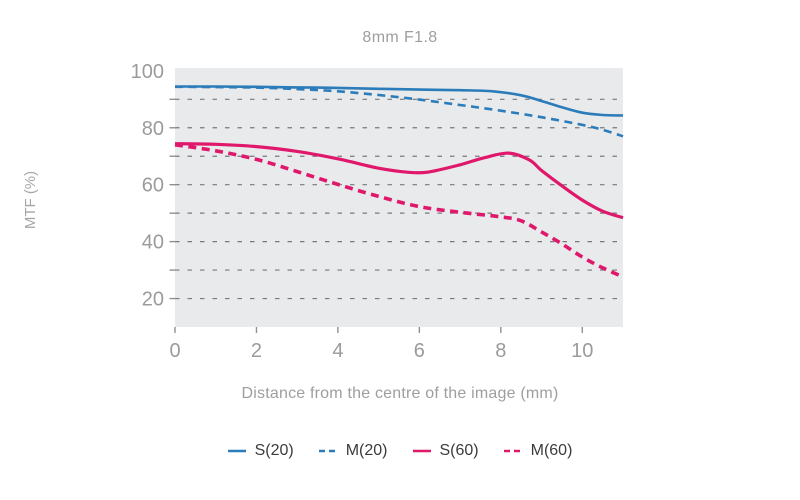  I want to click on legend-swatch-m20, so click(327, 451).